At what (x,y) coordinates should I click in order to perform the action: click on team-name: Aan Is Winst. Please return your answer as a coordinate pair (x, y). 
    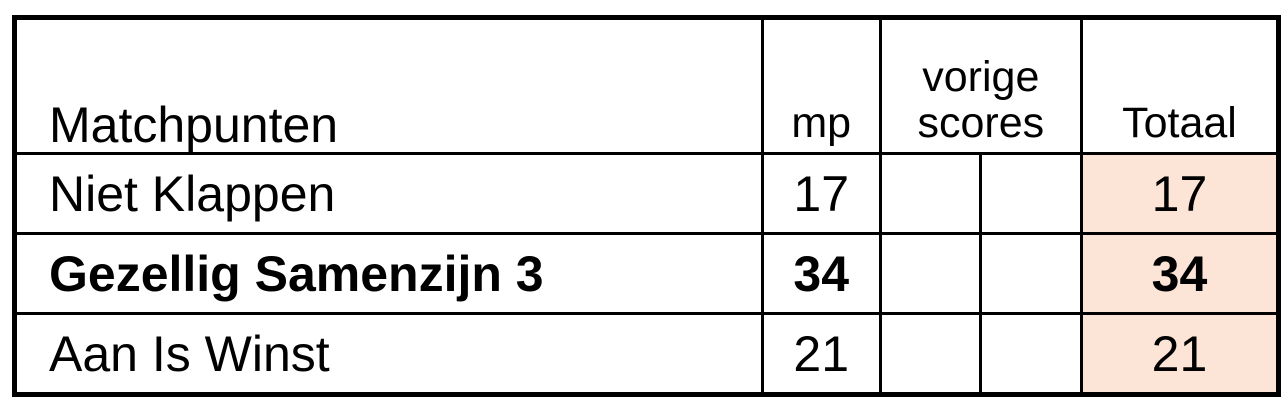
    Looking at the image, I should click on (388, 354).